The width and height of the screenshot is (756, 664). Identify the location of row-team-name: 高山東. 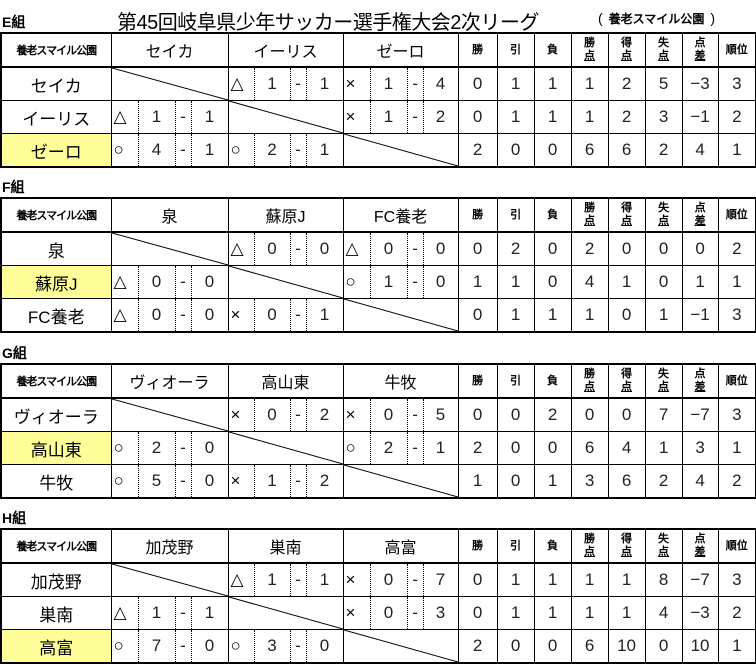
(56, 448).